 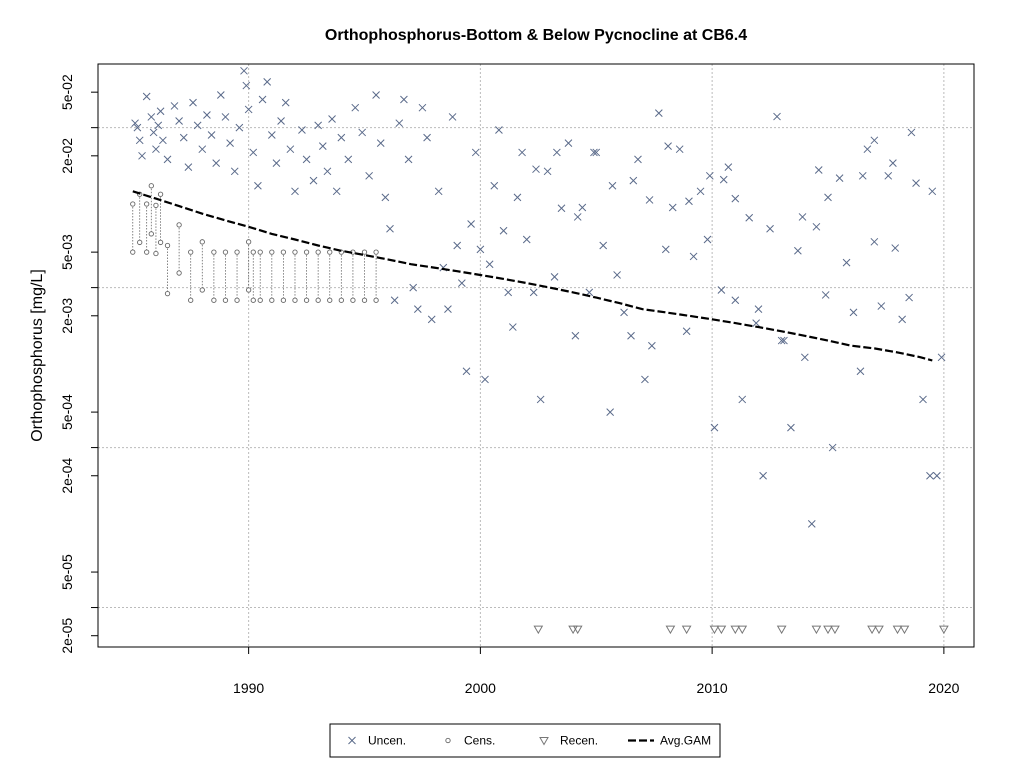 I want to click on y-tick-label: 5e-05, so click(x=67, y=572).